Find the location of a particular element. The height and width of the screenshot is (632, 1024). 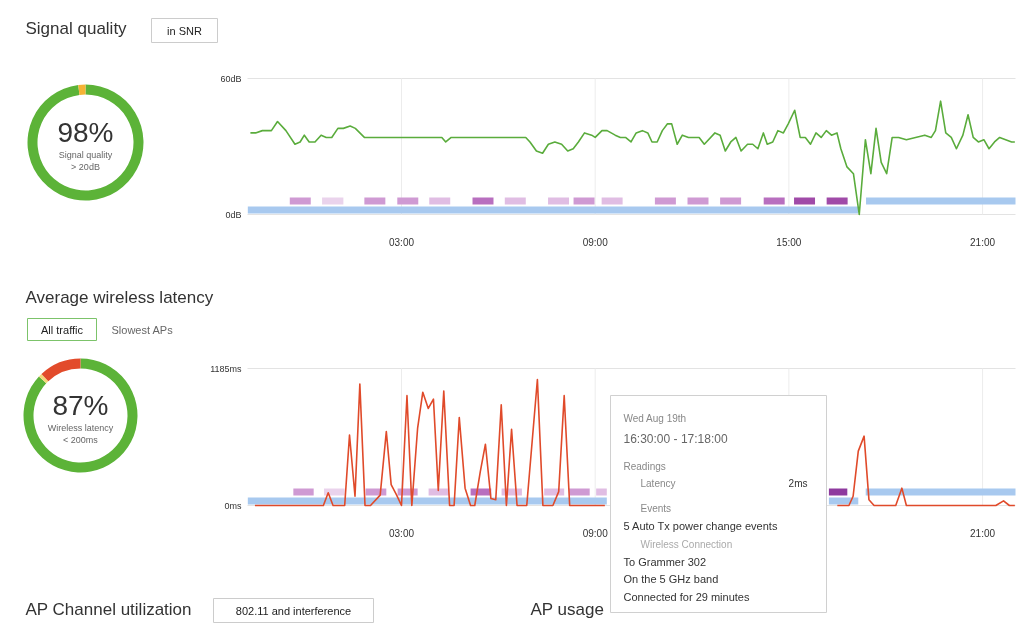

text: 802.11 and interference is located at coordinates (293, 610).